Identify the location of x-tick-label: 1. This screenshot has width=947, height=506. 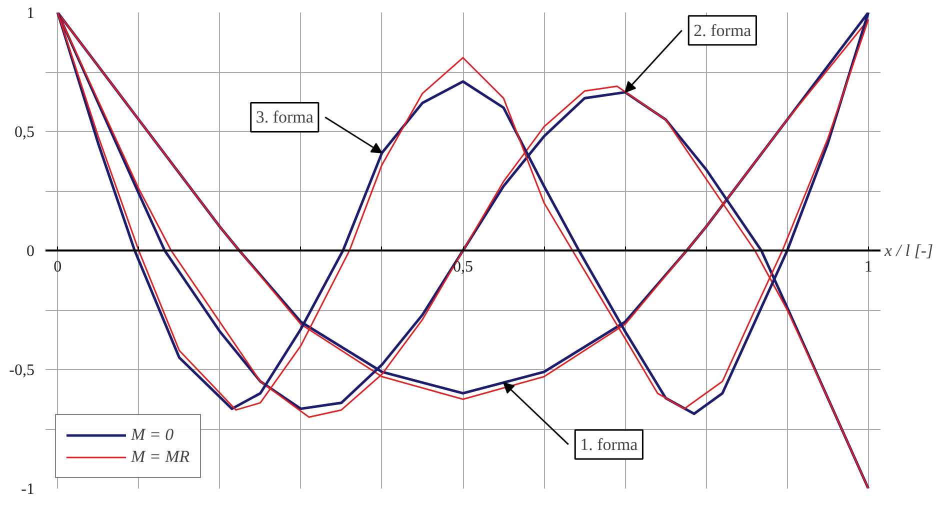
(868, 267).